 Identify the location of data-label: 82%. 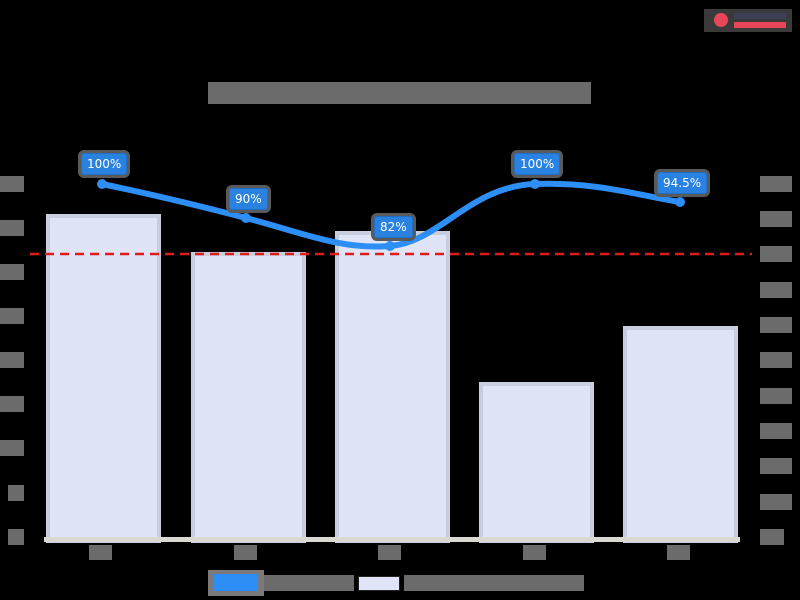
(393, 227).